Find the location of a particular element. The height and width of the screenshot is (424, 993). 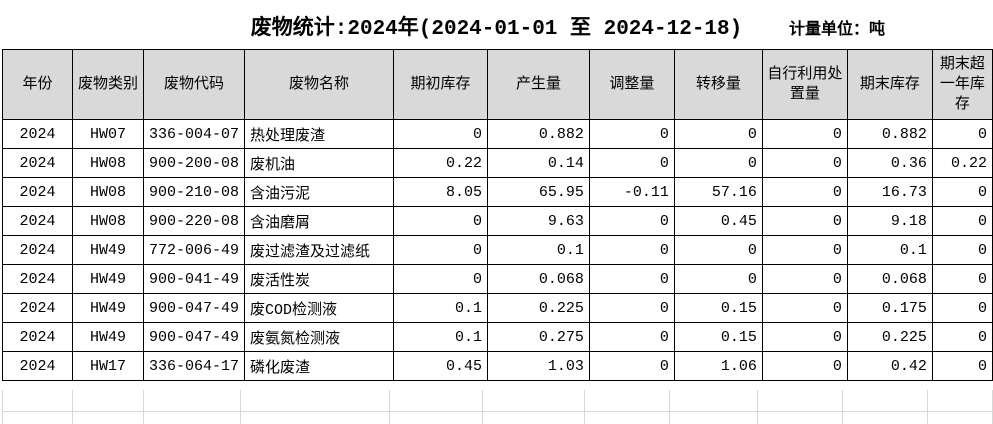

column-header: 期末超一年库存 is located at coordinates (962, 85).